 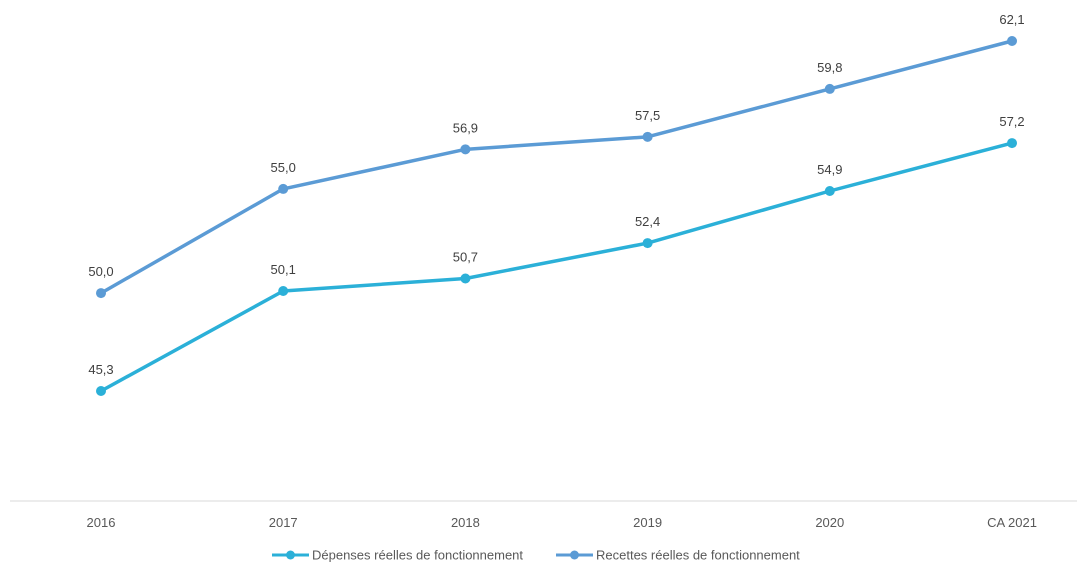 I want to click on x-tick-label: CA 2021, so click(x=1012, y=522).